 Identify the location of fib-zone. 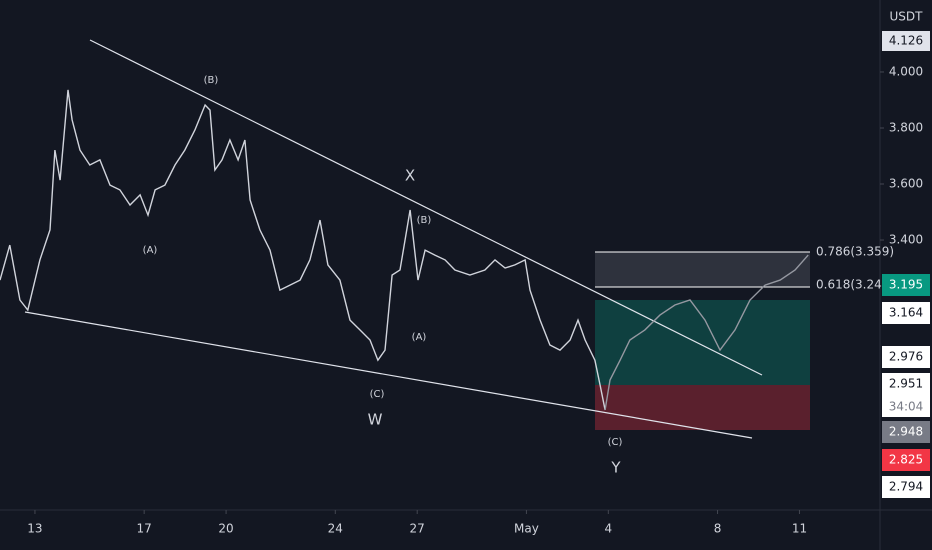
(702, 269).